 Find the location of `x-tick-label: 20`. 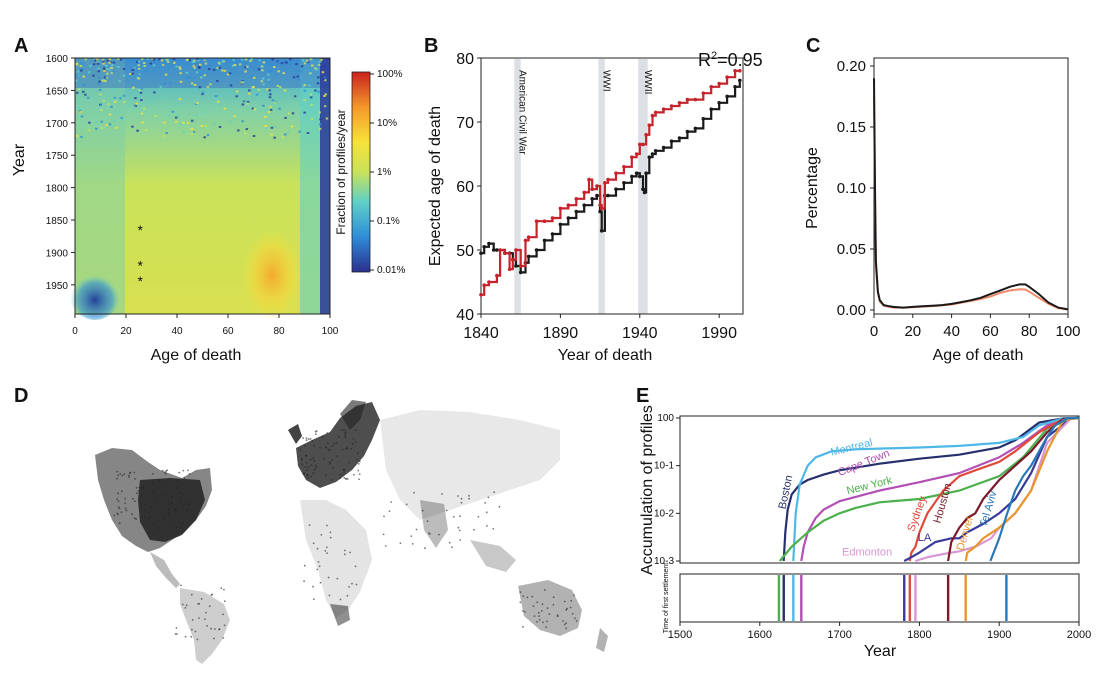

x-tick-label: 20 is located at coordinates (126, 331).